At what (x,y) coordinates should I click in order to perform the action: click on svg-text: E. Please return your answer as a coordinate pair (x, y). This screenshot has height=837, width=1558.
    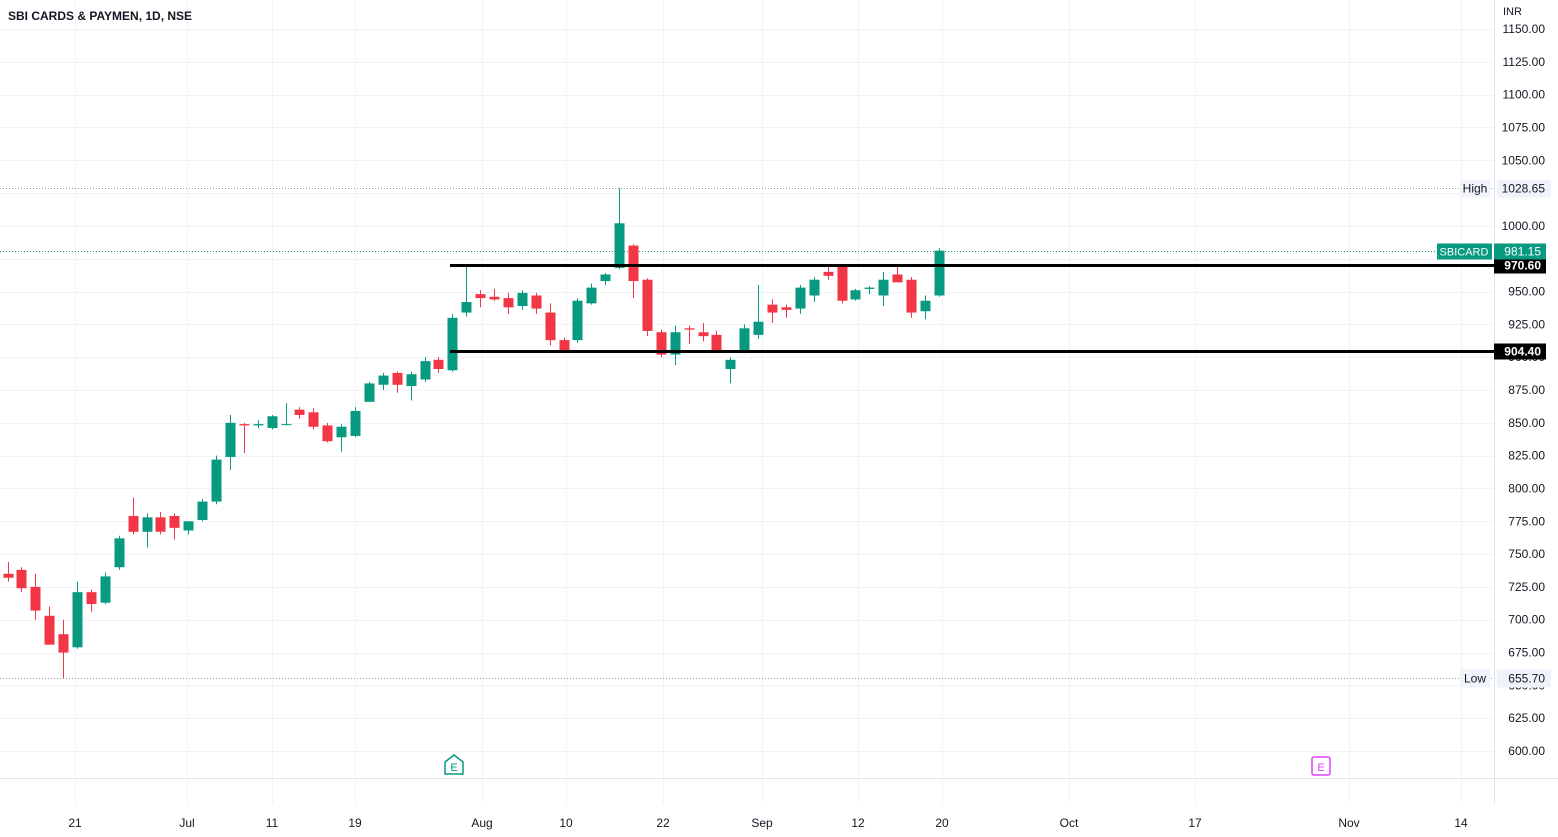
    Looking at the image, I should click on (1320, 768).